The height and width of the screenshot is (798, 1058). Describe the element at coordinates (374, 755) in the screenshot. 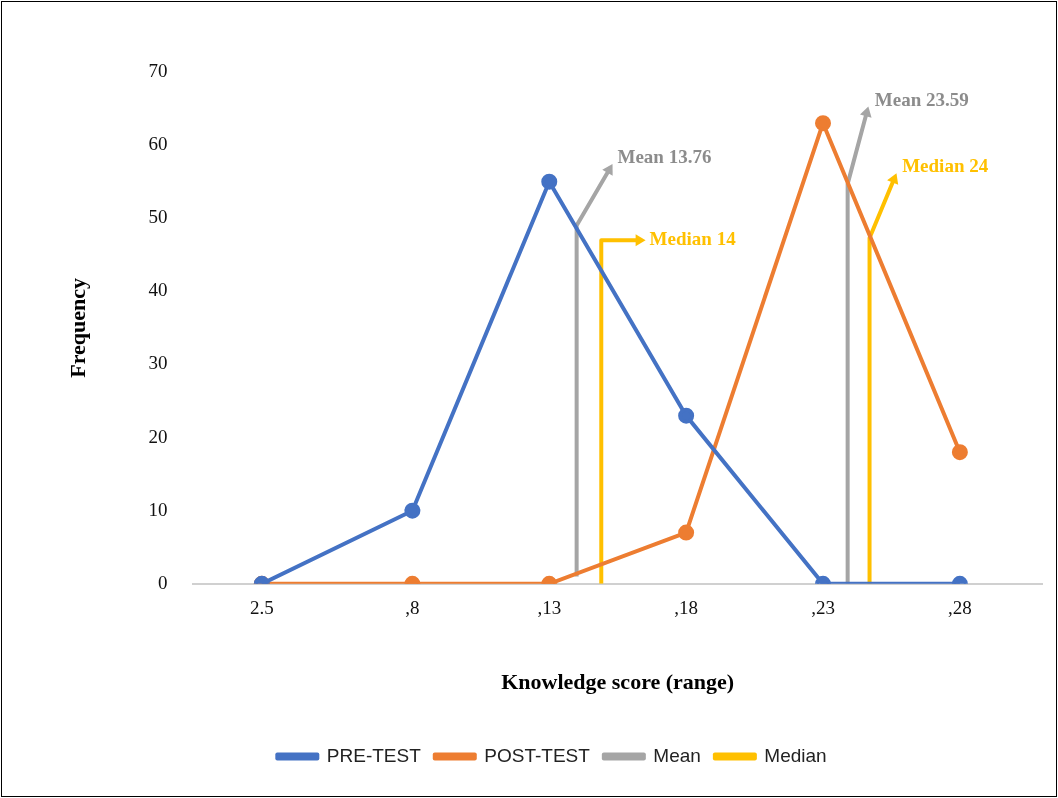

I see `legend-label: PRE-TEST` at that location.